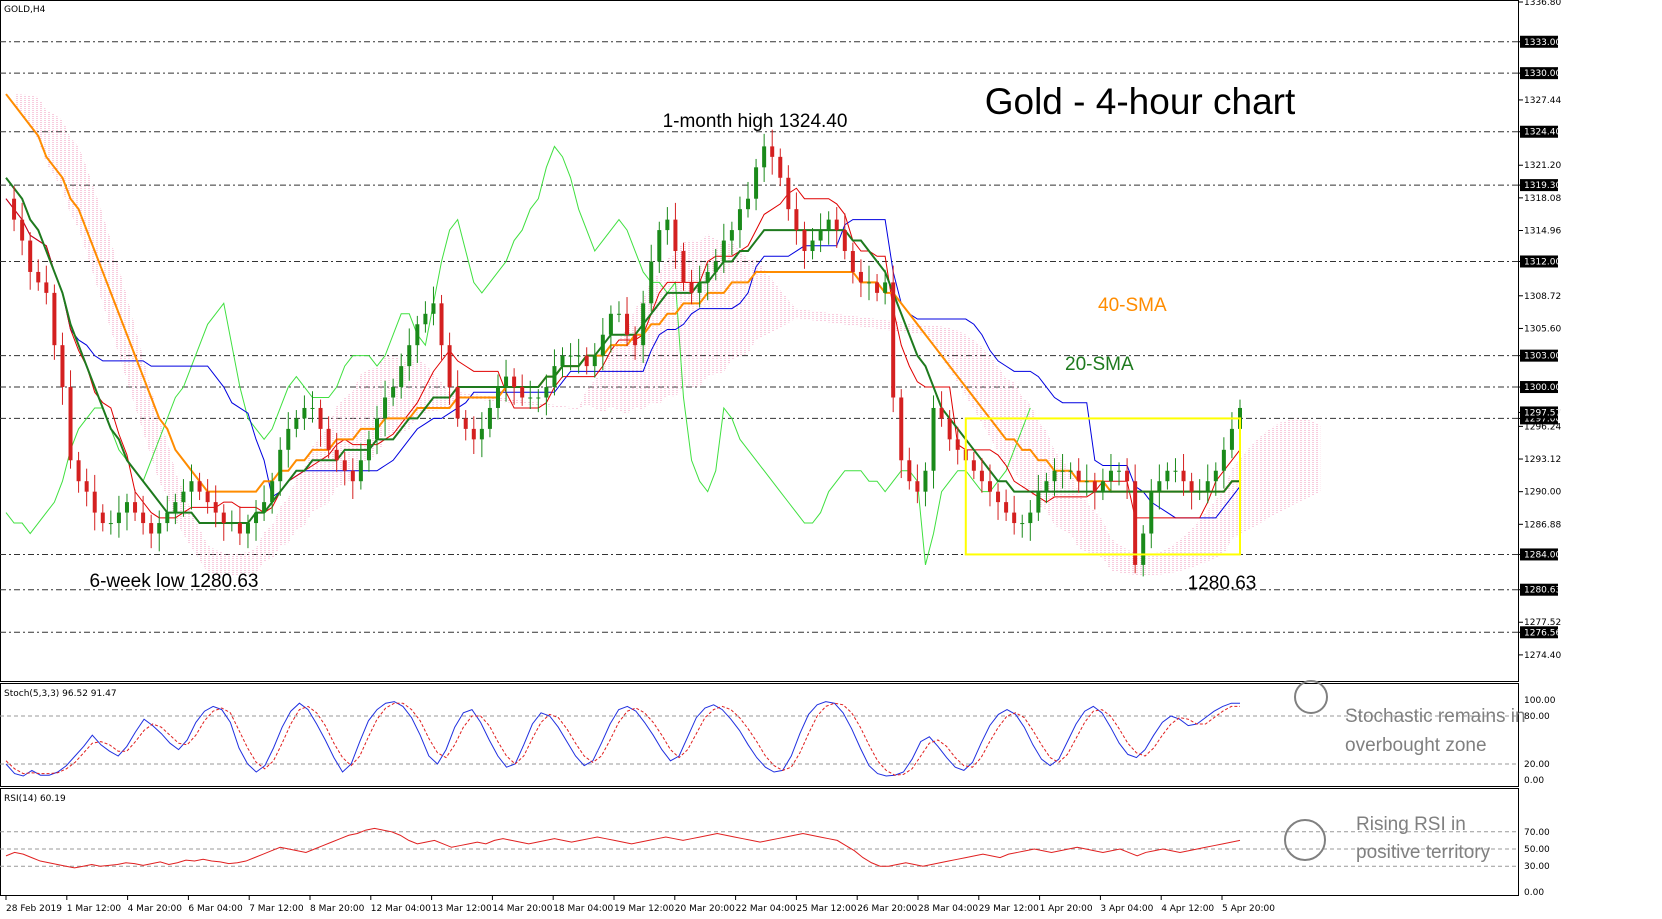  I want to click on rsi-label: RSI(14) 60.19, so click(35, 799).